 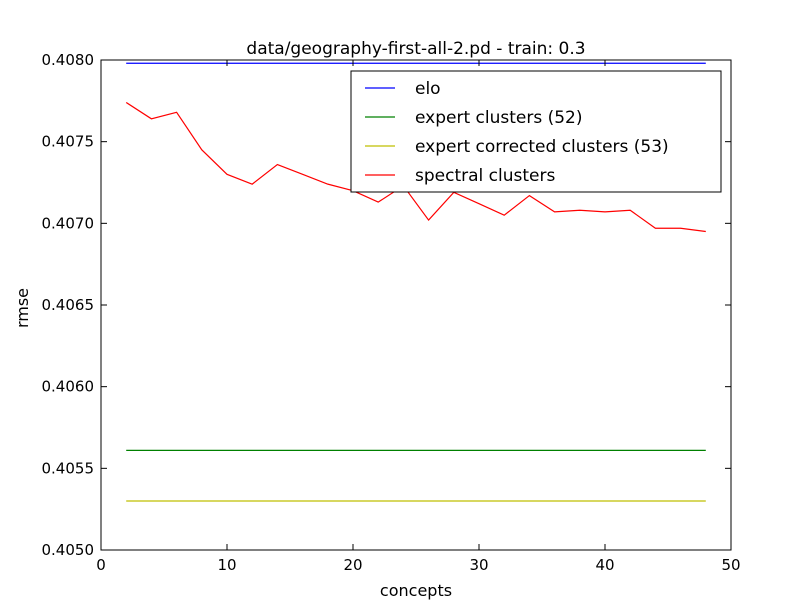 I want to click on x-tick-label: 50, so click(x=730, y=565).